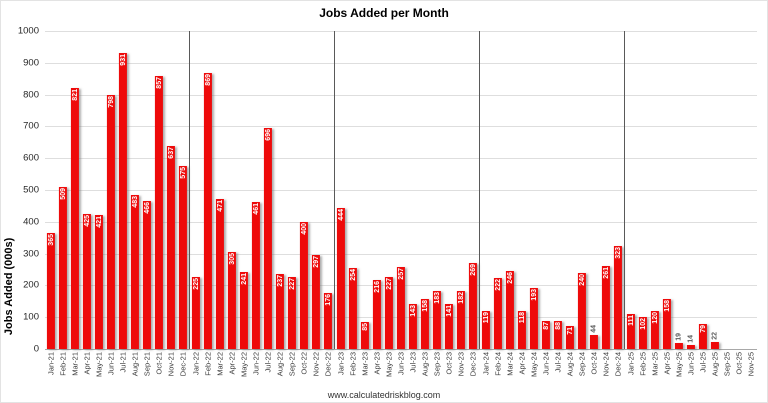  What do you see at coordinates (268, 201) in the screenshot?
I see `bar-slot: 696 Jul-22` at bounding box center [268, 201].